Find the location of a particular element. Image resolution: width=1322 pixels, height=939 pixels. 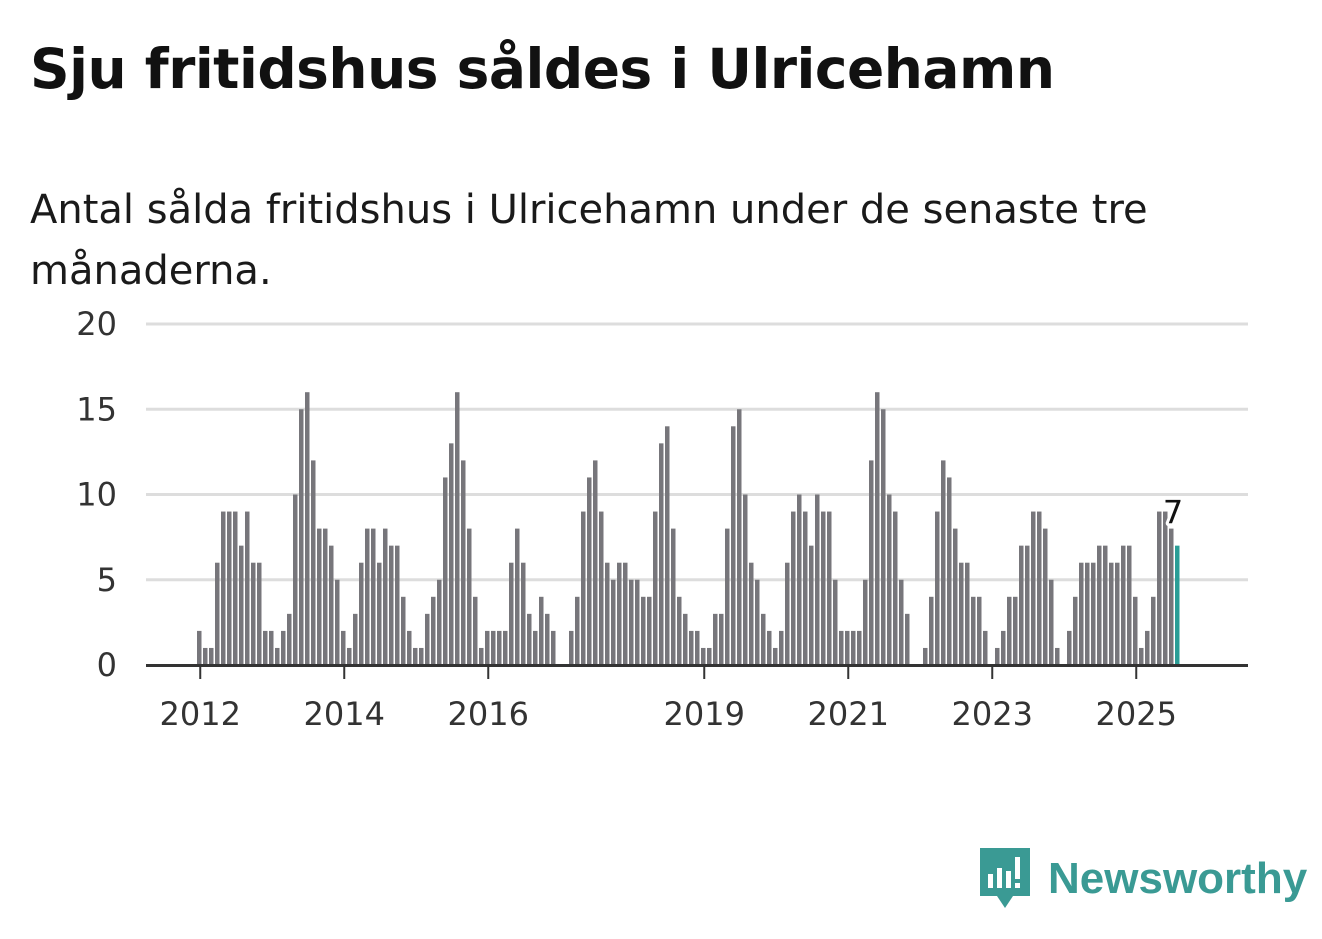

chart-title: Sju fritidshus såldes i Ulricehamn is located at coordinates (542, 69).